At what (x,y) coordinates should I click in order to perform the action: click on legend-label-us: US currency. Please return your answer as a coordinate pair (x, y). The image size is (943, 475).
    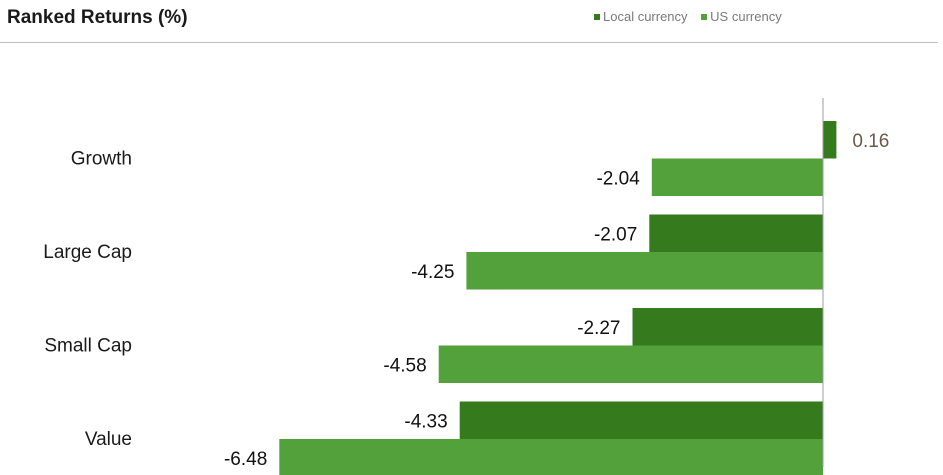
    Looking at the image, I should click on (746, 16).